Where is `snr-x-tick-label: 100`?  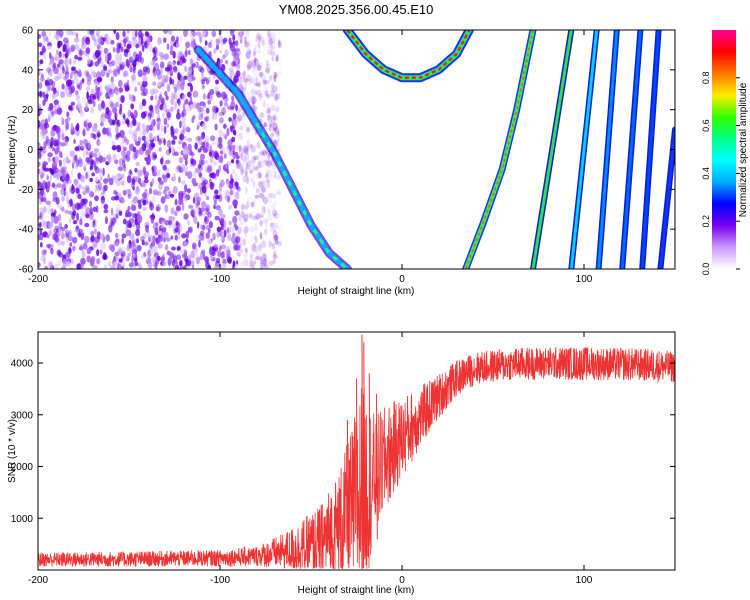
snr-x-tick-label: 100 is located at coordinates (584, 580).